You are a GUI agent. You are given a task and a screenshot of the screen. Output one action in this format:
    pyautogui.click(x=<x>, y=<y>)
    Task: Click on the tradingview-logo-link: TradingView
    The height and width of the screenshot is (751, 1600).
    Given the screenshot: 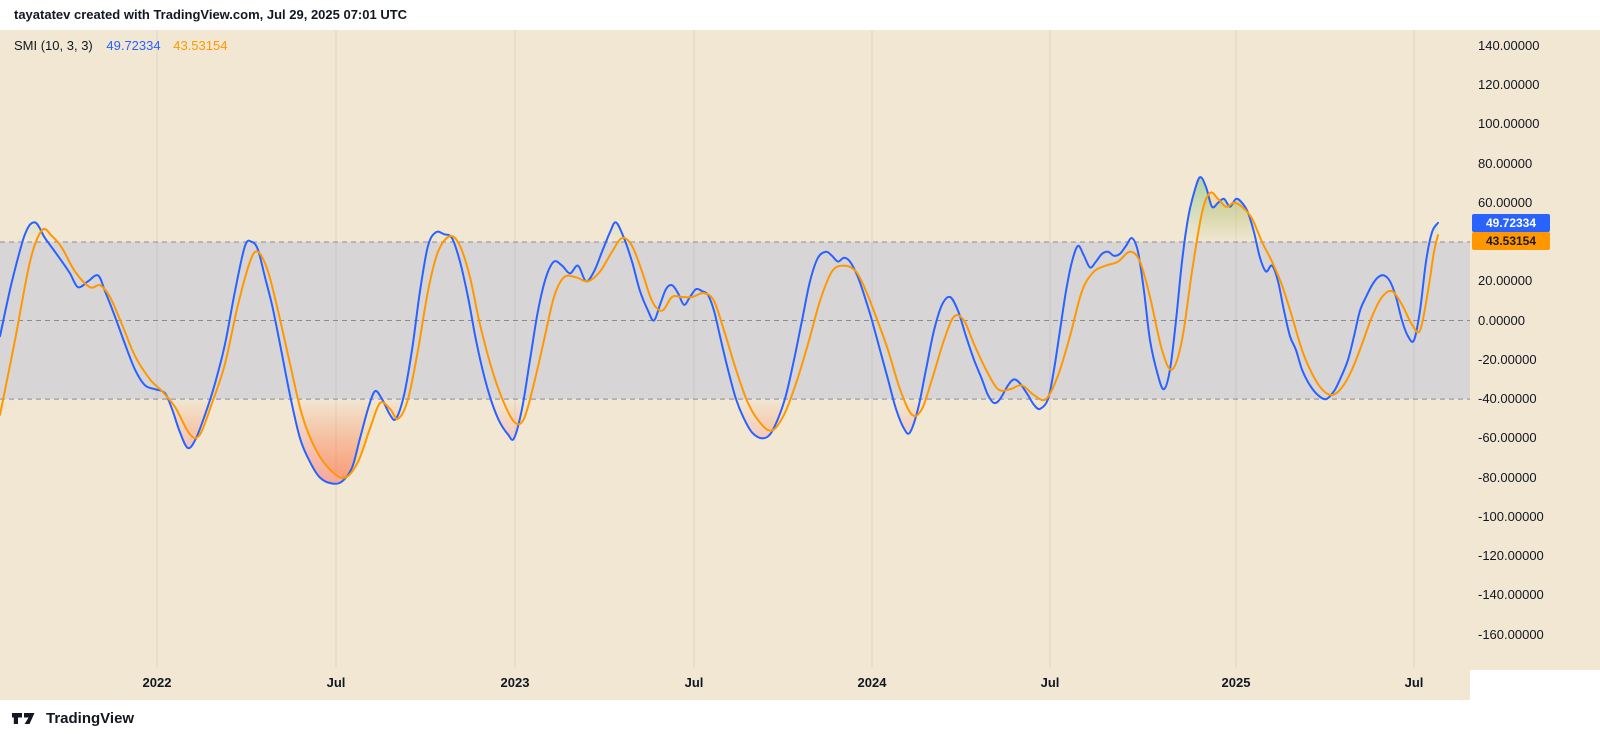 What is the action you would take?
    pyautogui.click(x=73, y=718)
    